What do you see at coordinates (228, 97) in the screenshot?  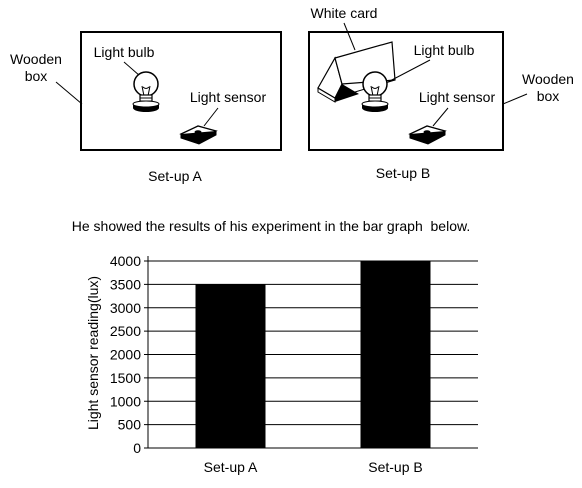 I see `setup-a-sensor-label: Light sensor` at bounding box center [228, 97].